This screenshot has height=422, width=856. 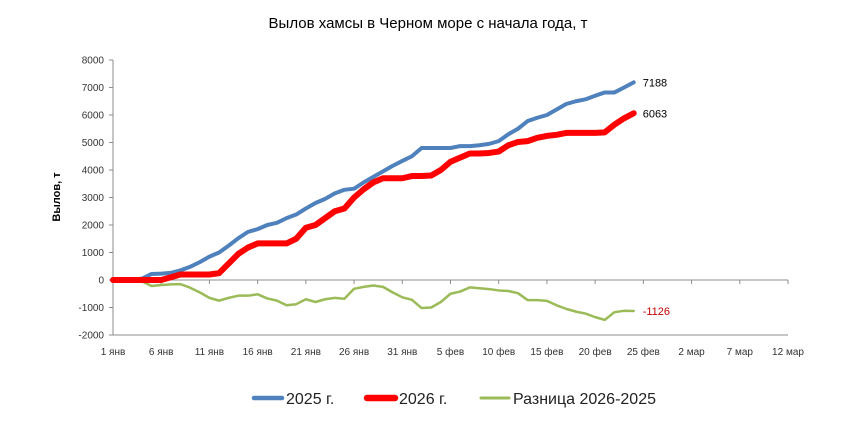 What do you see at coordinates (91, 308) in the screenshot?
I see `y-tick-label: -1000` at bounding box center [91, 308].